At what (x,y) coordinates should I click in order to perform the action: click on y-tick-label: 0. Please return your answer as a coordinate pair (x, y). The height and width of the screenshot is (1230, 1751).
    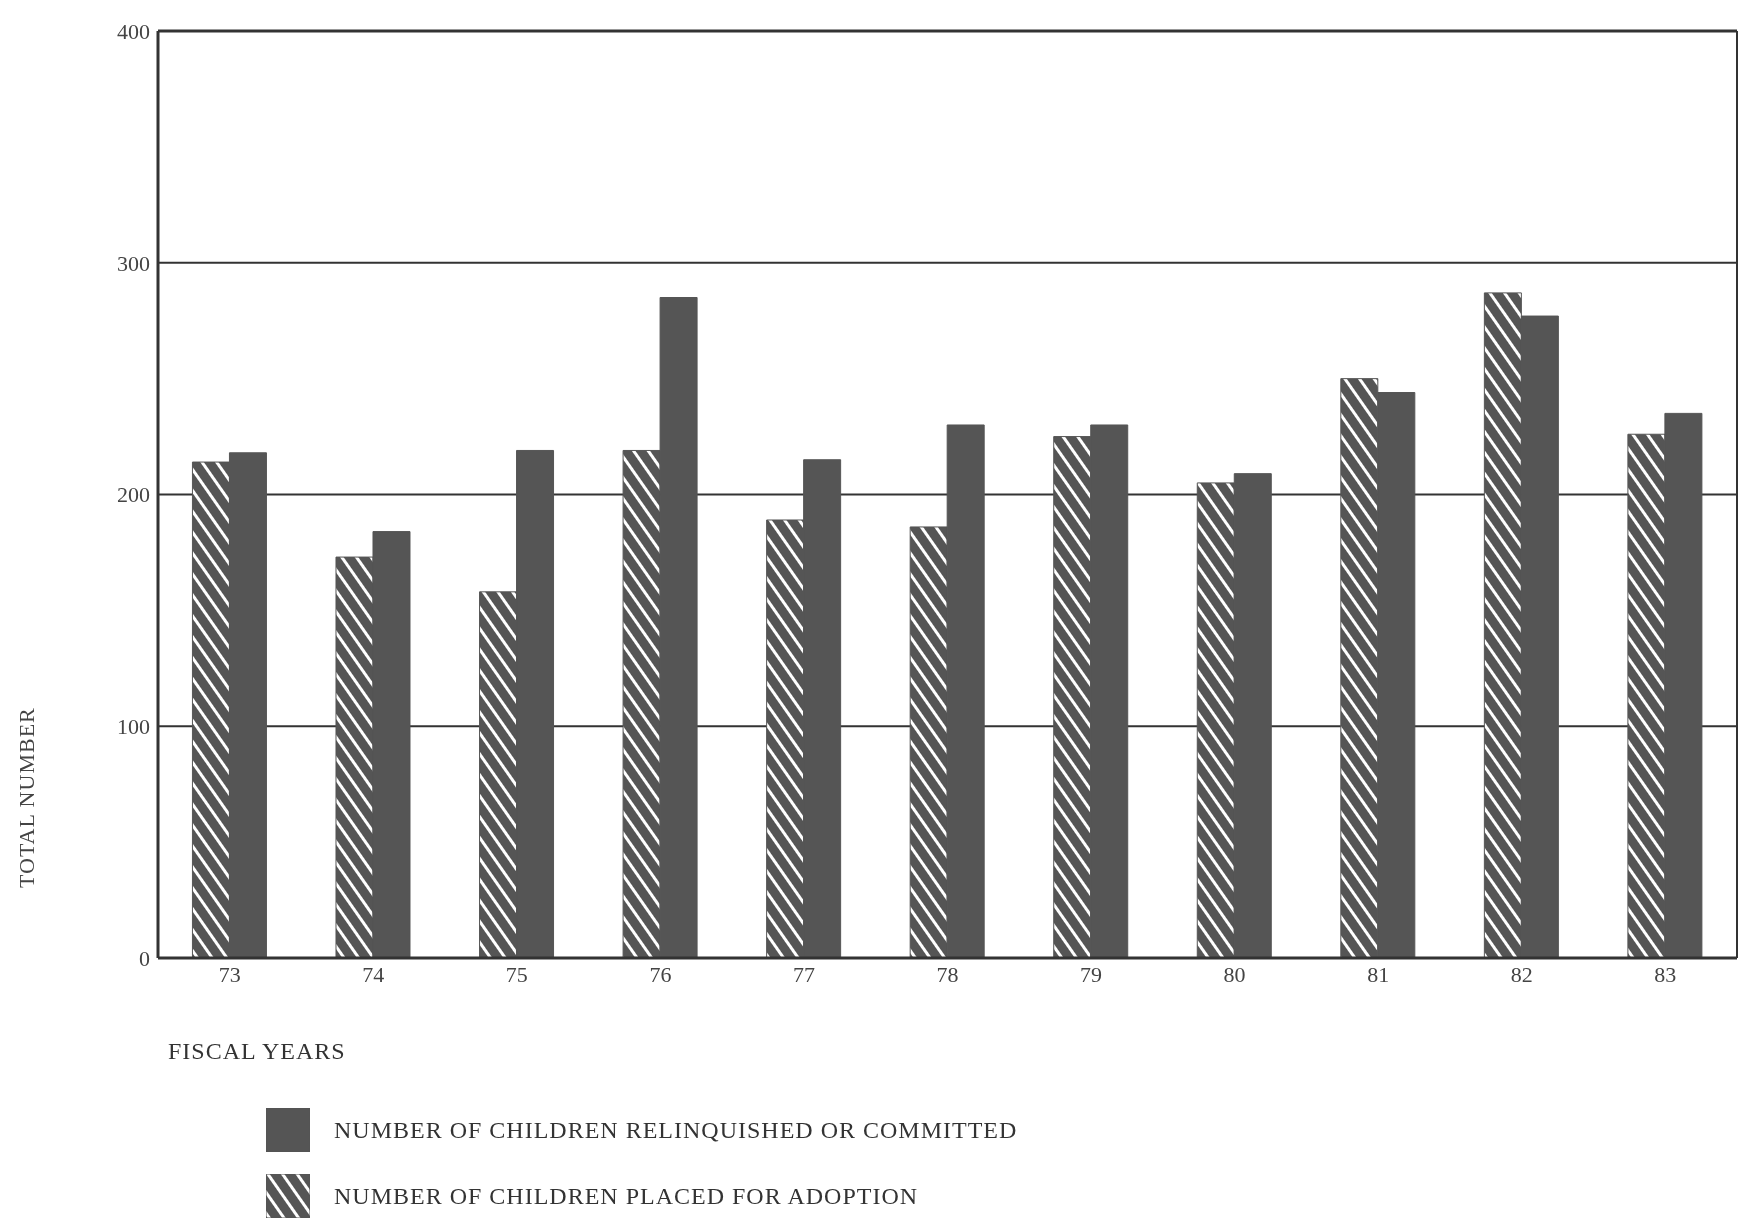
    Looking at the image, I should click on (144, 958).